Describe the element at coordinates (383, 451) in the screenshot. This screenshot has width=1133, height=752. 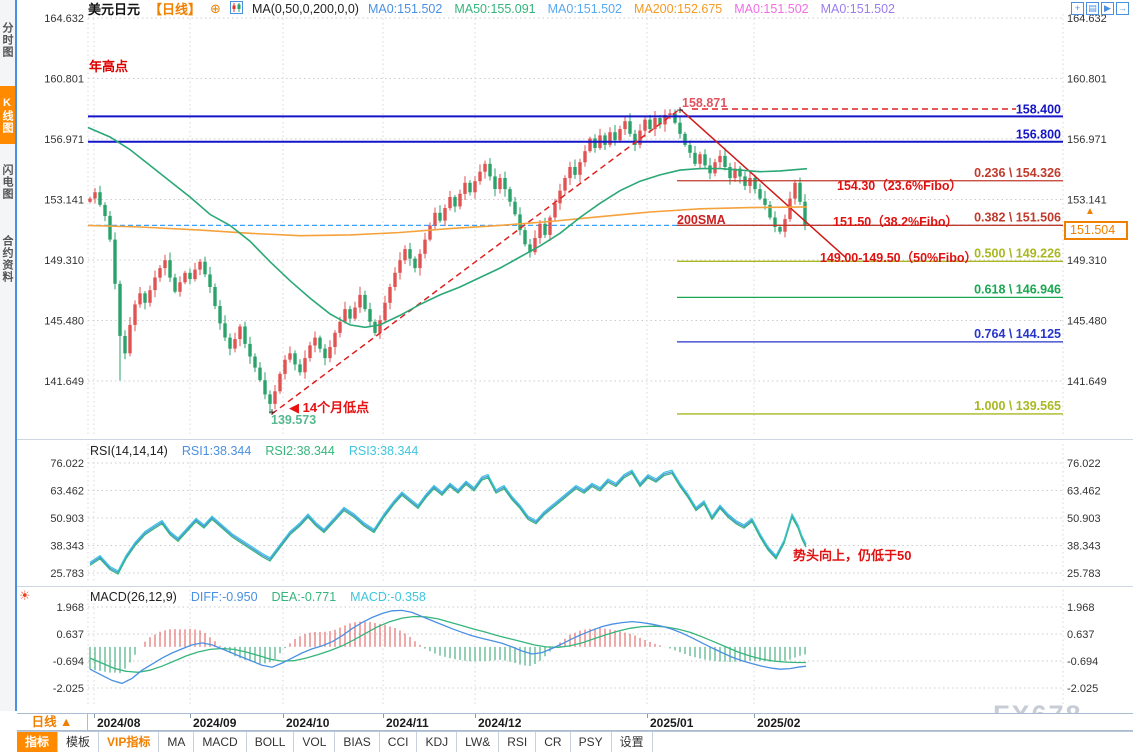
I see `rsi-value-2: RSI3:38.344` at that location.